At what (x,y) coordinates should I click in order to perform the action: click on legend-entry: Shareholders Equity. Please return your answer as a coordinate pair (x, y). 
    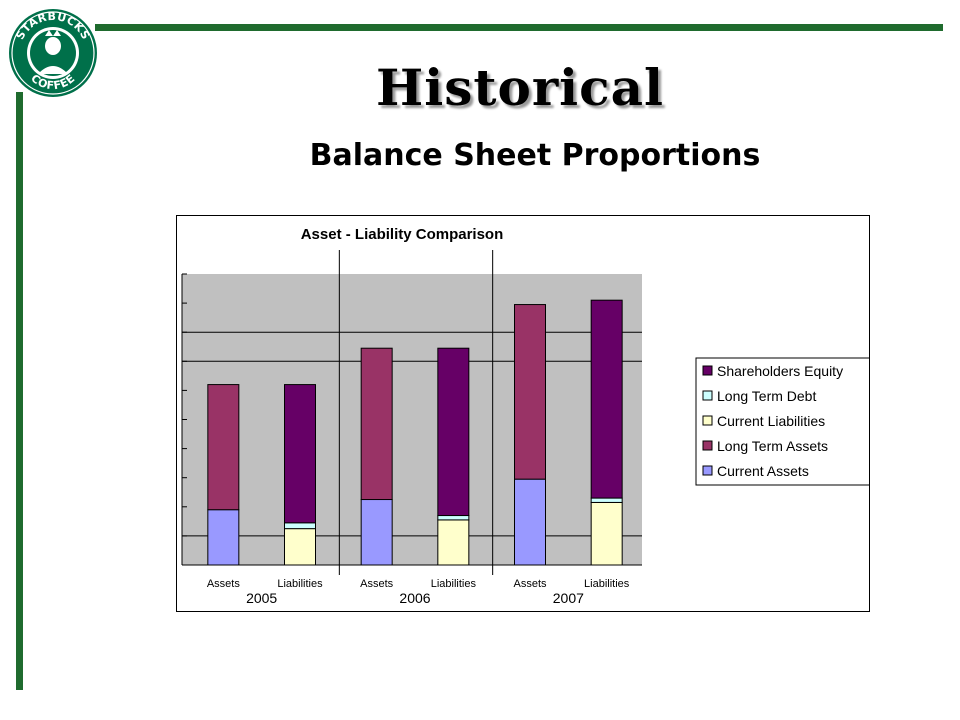
    Looking at the image, I should click on (780, 371).